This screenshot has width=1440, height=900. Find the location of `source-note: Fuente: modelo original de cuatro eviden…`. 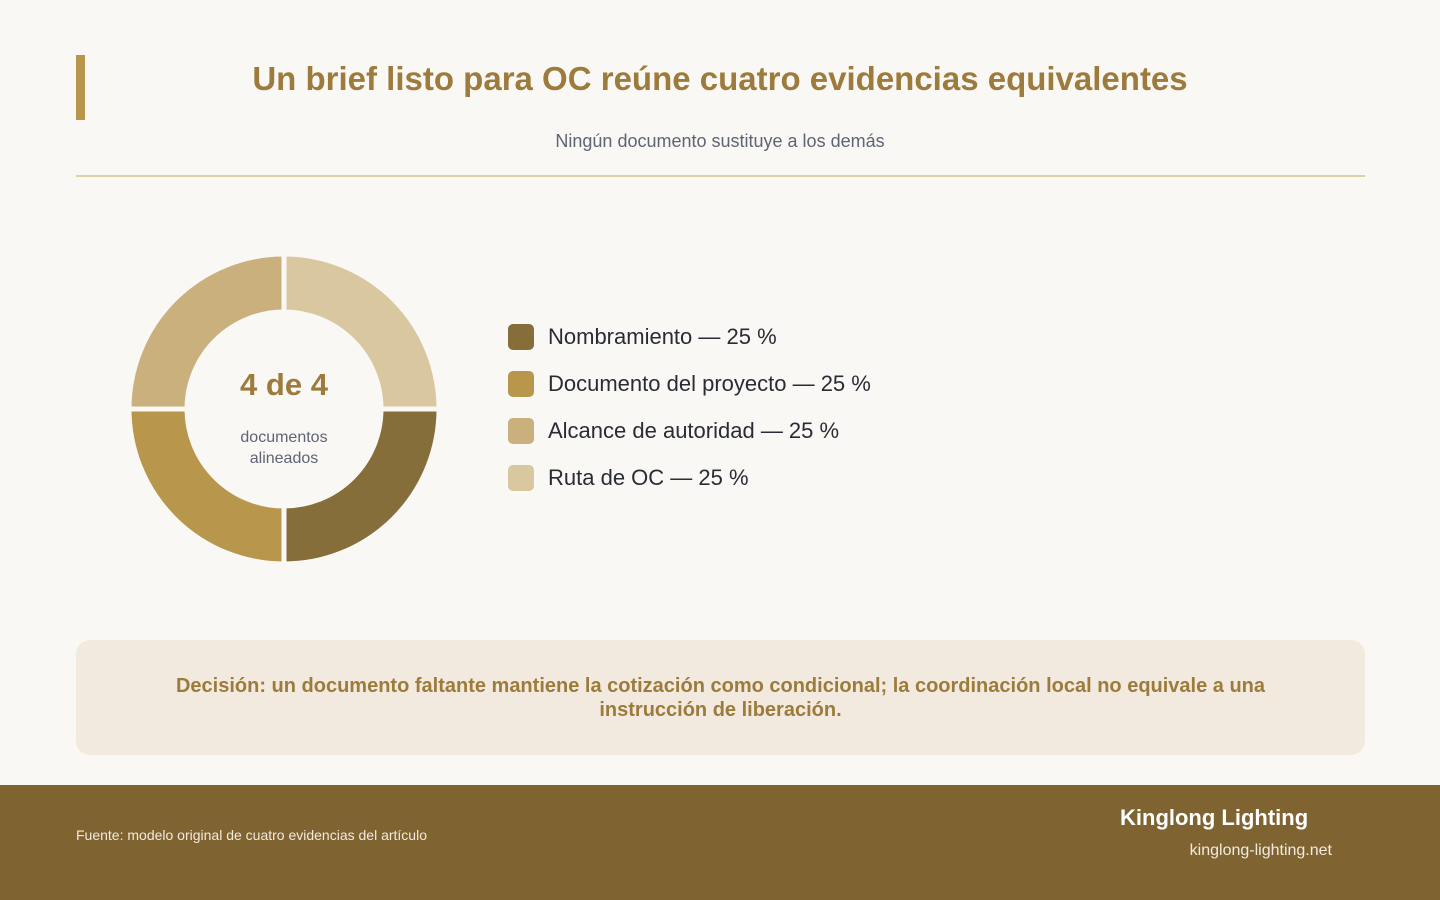

source-note: Fuente: modelo original de cuatro eviden… is located at coordinates (251, 835).